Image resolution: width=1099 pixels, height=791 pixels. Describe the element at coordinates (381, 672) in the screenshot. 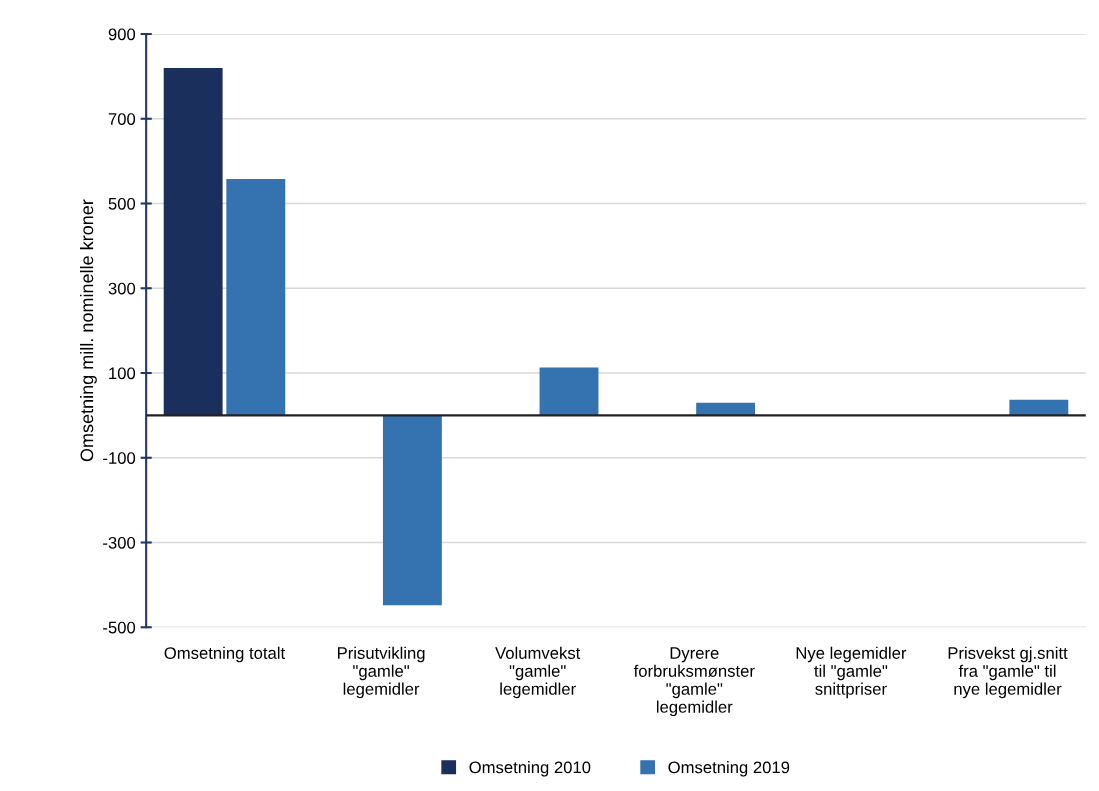

I see `x-tick-label: Prisutvikling "gamle" legemidler` at that location.